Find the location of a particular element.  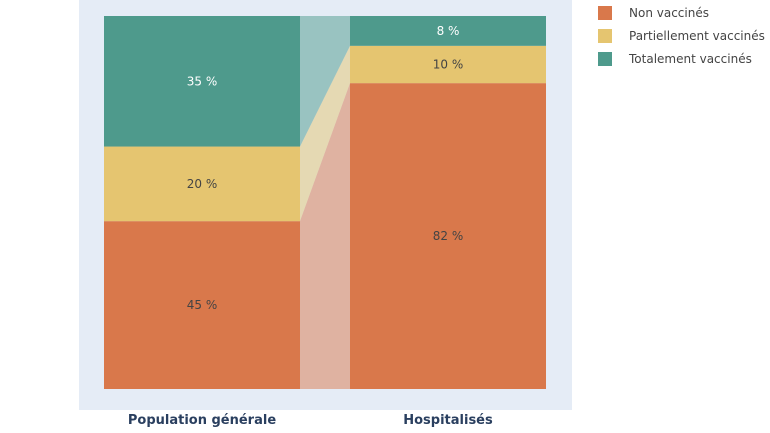

data-label-population-generale-totalement-vaccines: 35 % is located at coordinates (202, 81).